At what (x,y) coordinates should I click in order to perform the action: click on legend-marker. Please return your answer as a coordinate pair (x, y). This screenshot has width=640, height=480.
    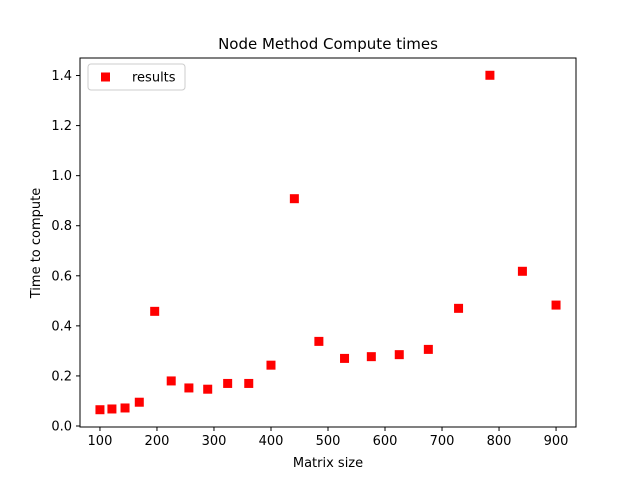
    Looking at the image, I should click on (105, 77).